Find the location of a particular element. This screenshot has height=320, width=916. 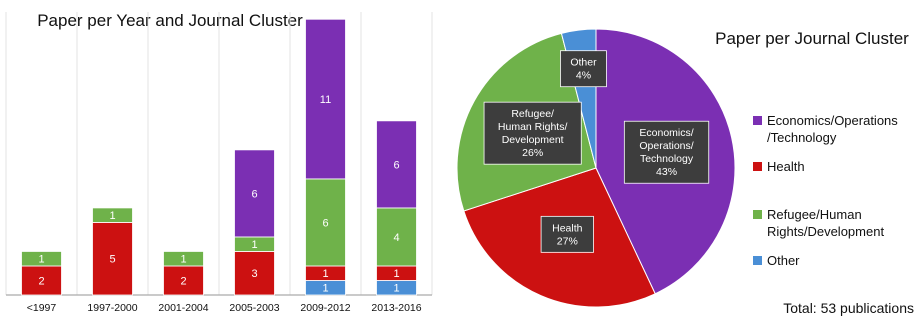

legend-label: /Technology is located at coordinates (802, 137).